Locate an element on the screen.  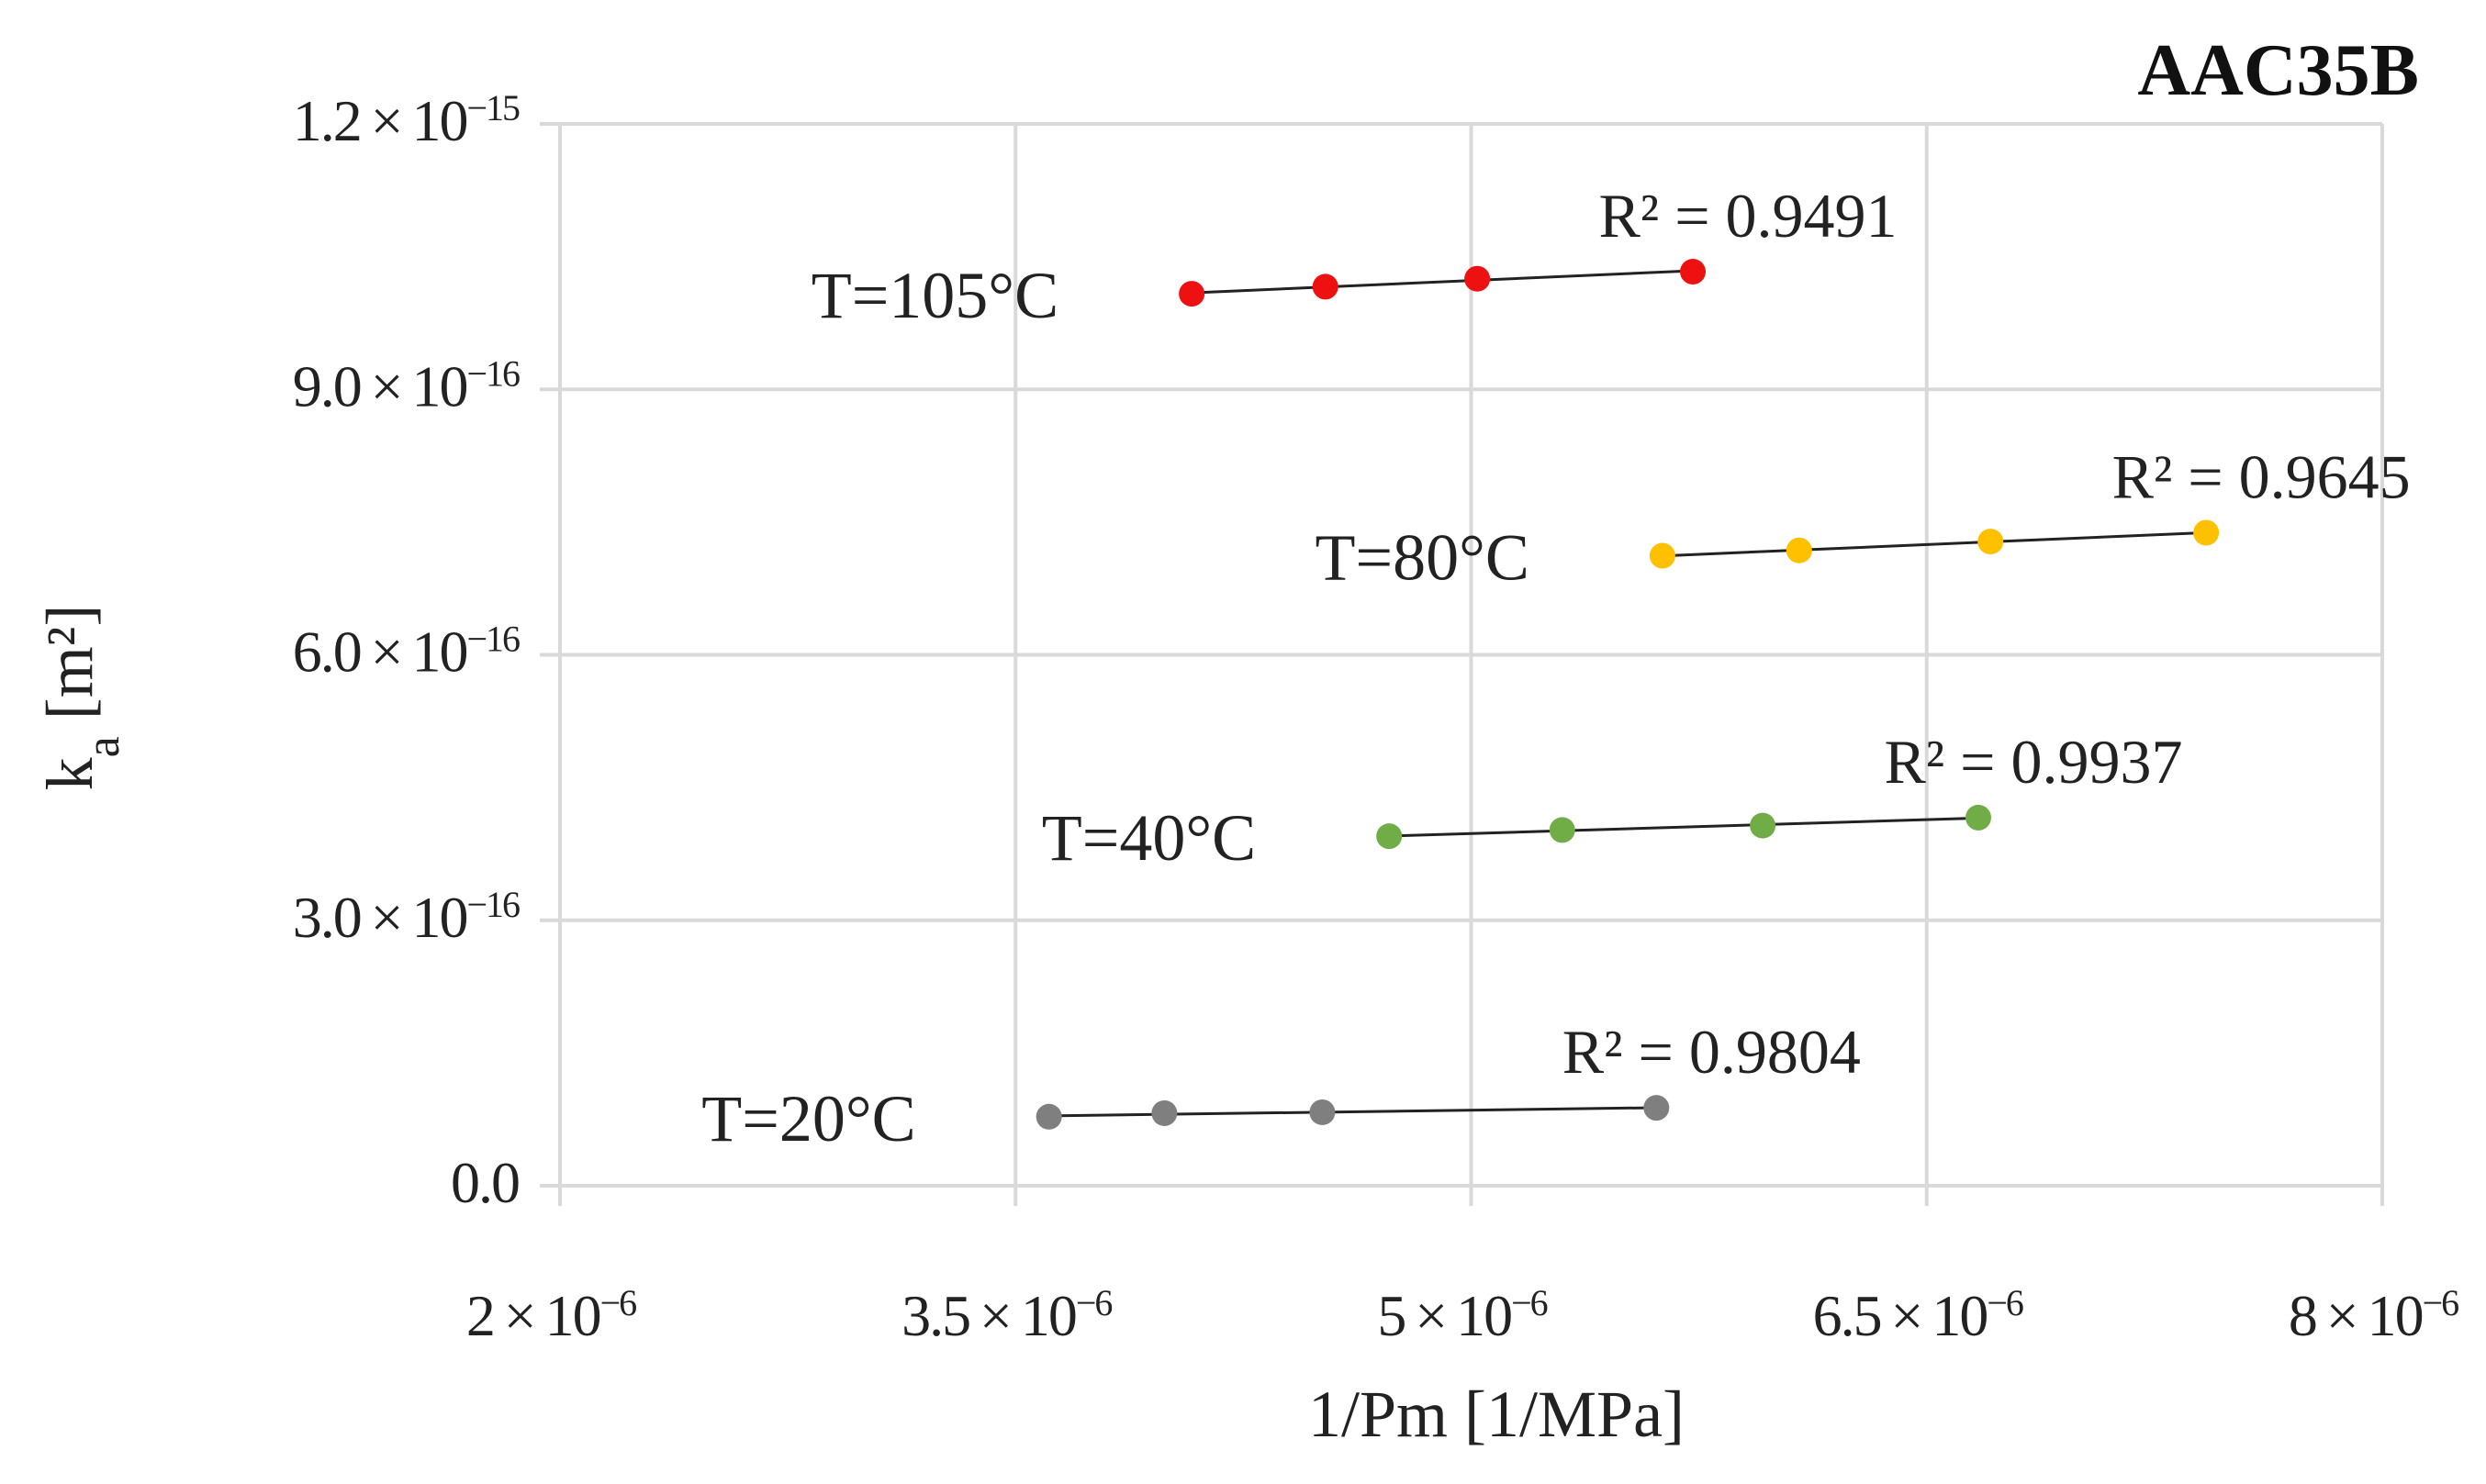
series-label-2: T=40°C is located at coordinates (1149, 838).